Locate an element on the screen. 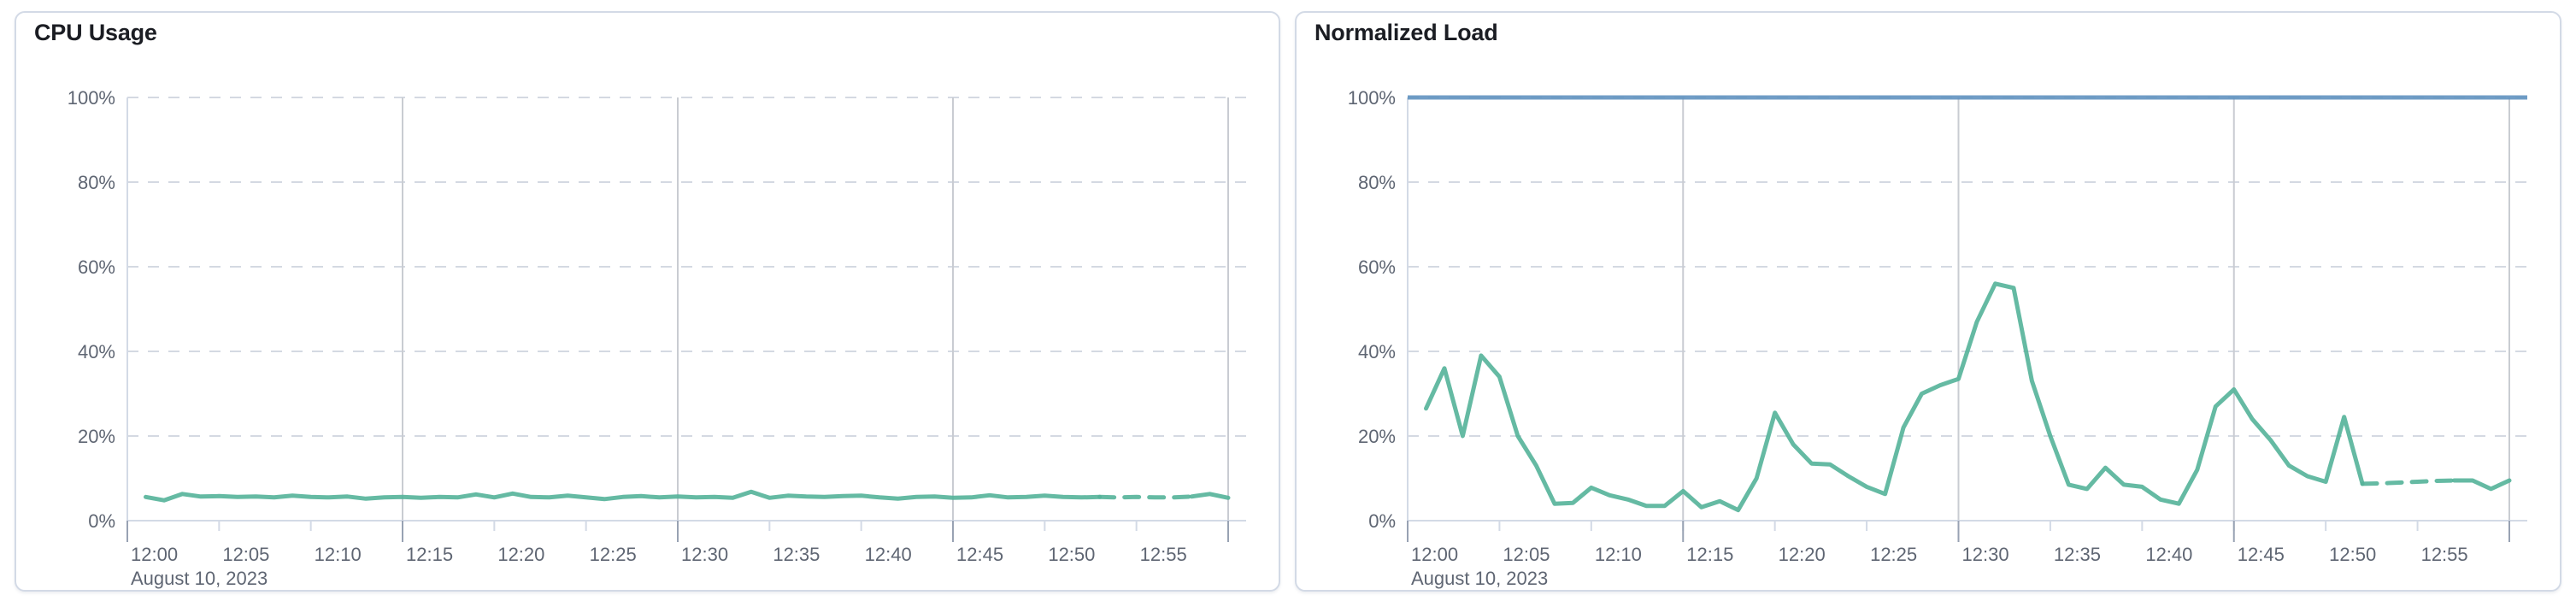 This screenshot has width=2576, height=607. panel-title-cpu-usage: CPU Usage is located at coordinates (95, 32).